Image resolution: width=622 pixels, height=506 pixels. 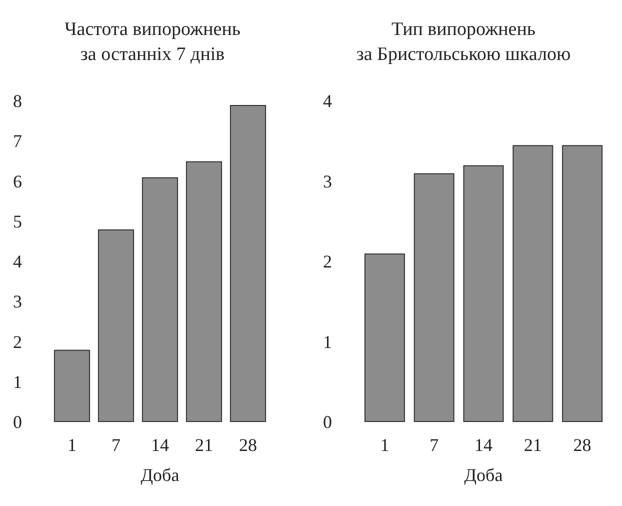 What do you see at coordinates (152, 42) in the screenshot?
I see `chart-title: Частота випорожнень за останніх 7 днів` at bounding box center [152, 42].